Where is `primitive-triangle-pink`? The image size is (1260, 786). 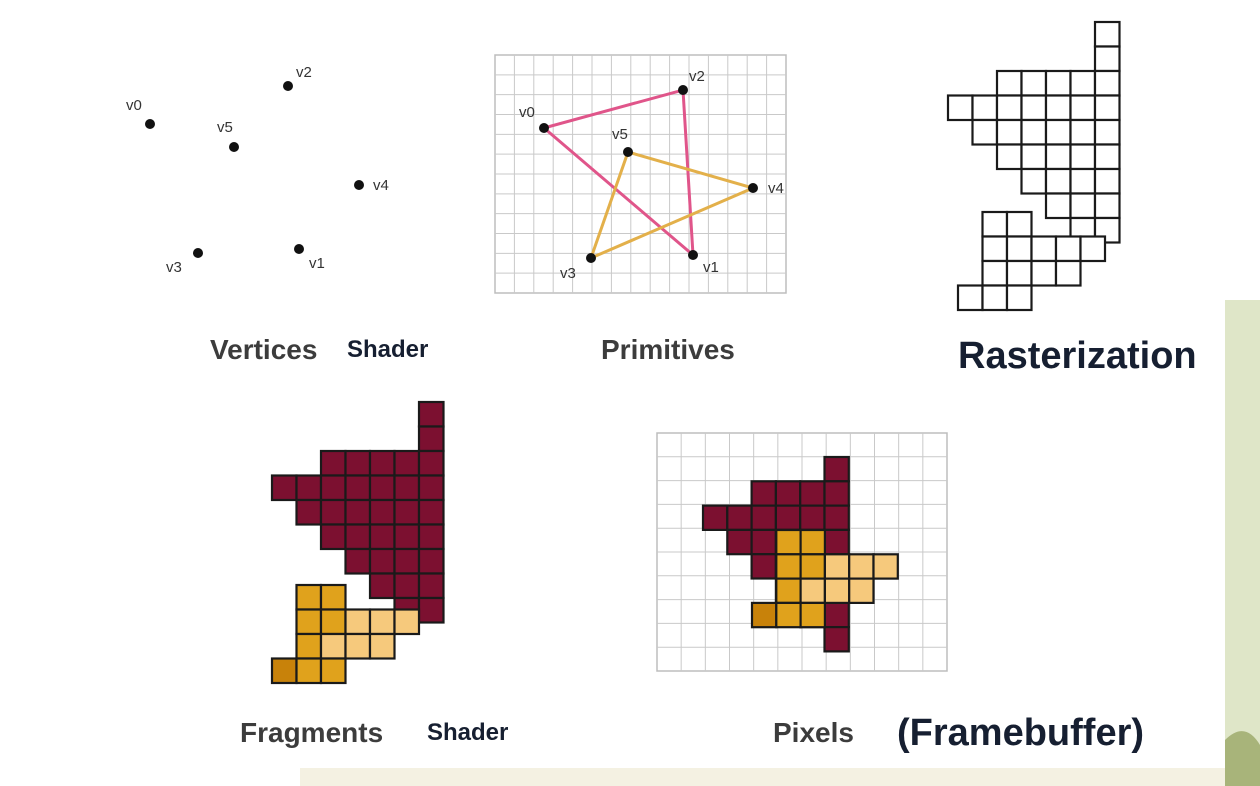 primitive-triangle-pink is located at coordinates (617, 173).